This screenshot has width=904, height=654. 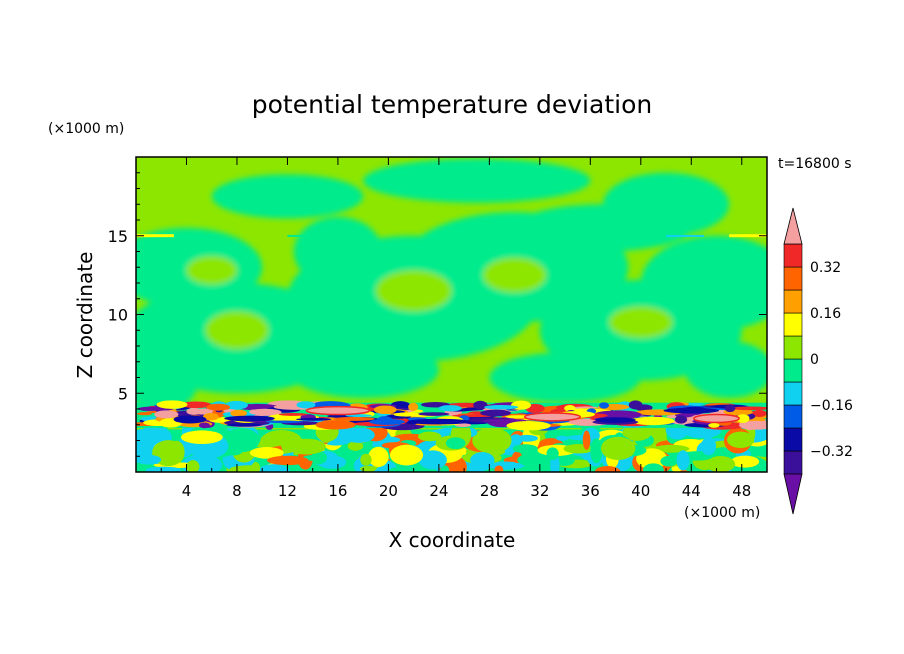 I want to click on x-tick-label: 40, so click(x=640, y=491).